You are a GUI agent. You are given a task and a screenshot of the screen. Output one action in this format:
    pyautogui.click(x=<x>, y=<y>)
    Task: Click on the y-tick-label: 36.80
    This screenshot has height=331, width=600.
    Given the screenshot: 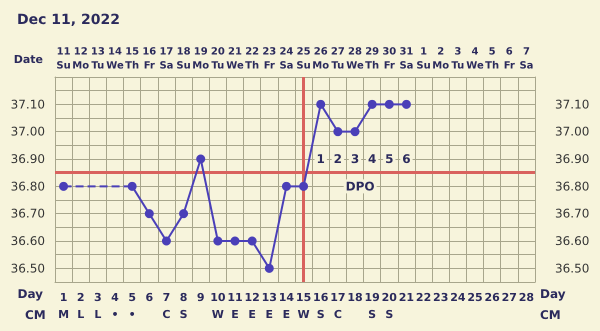 What is the action you would take?
    pyautogui.click(x=27, y=186)
    